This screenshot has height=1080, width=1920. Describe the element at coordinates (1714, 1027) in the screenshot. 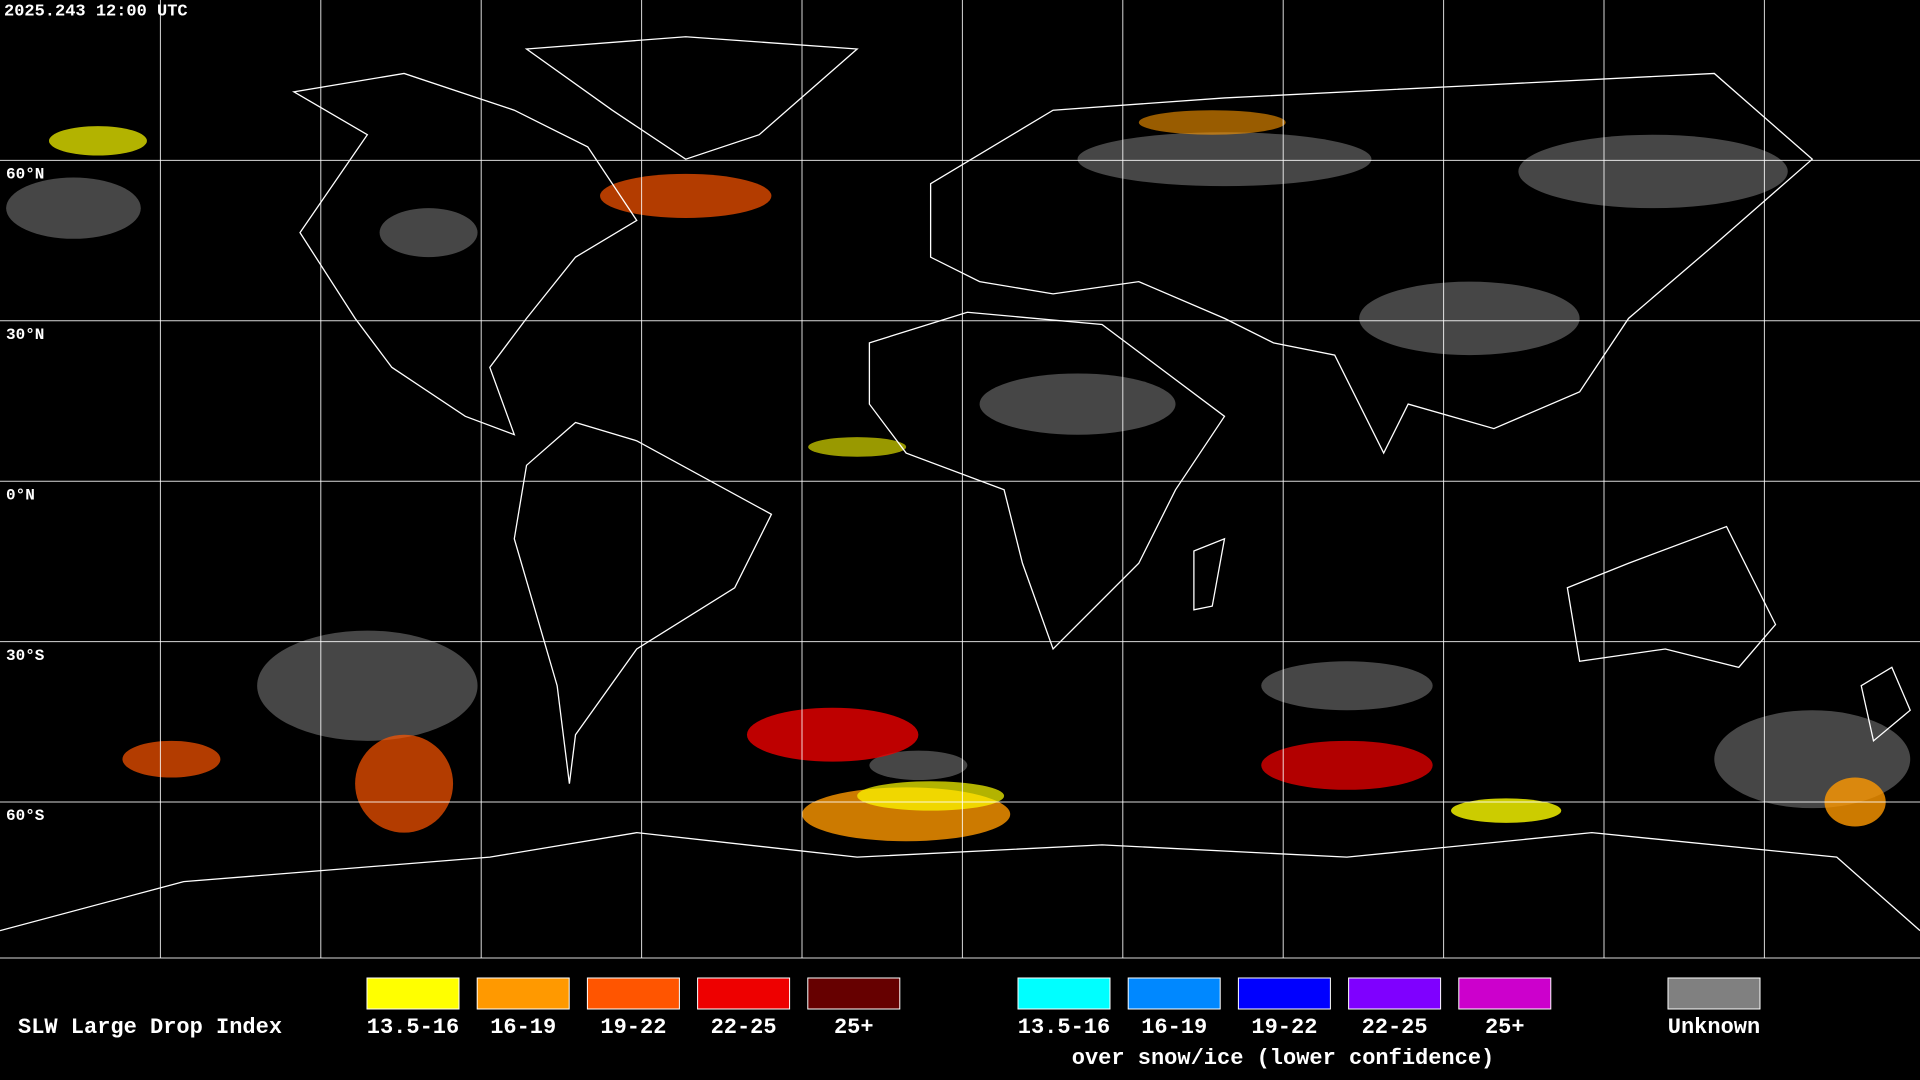

I see `legend-label: Unknown` at that location.